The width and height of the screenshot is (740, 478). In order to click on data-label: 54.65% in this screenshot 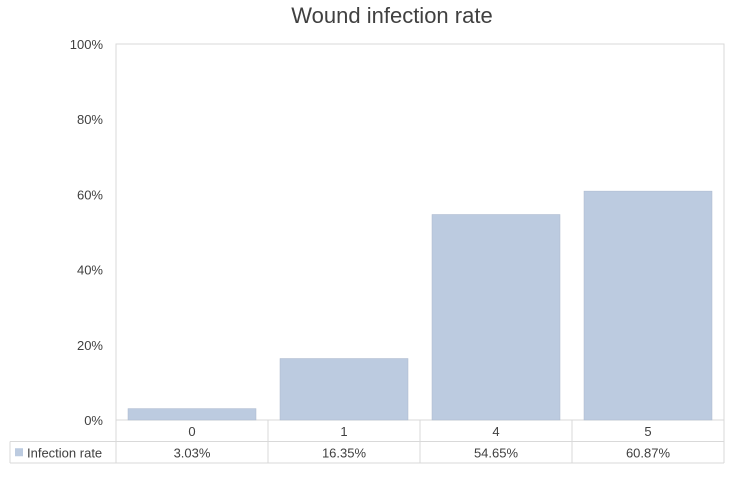, I will do `click(496, 452)`.